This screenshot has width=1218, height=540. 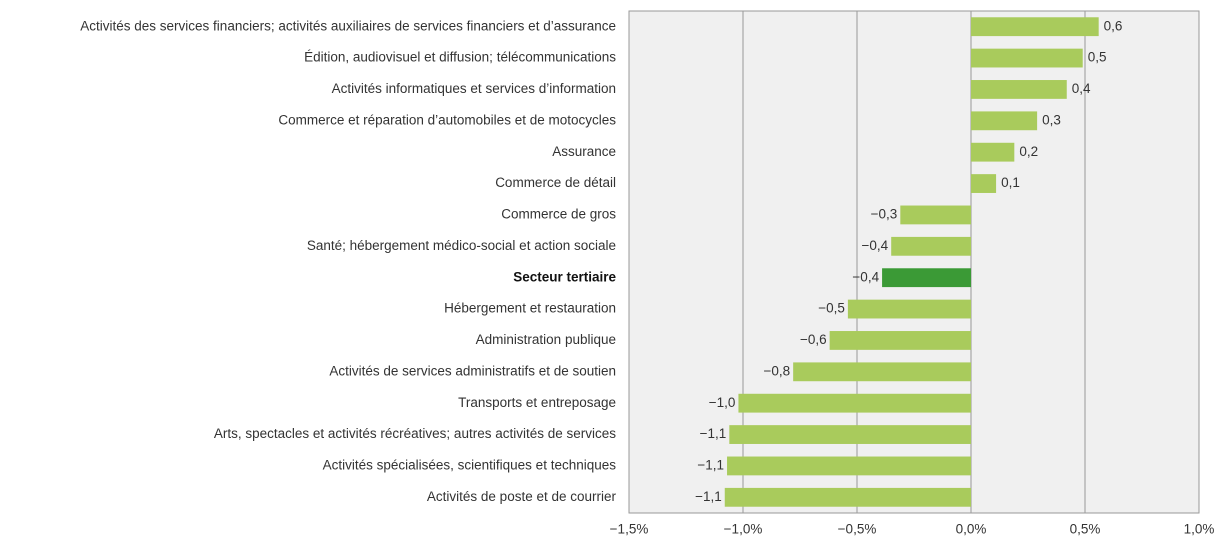 I want to click on y-tick-label: Hébergement et restauration, so click(x=530, y=308).